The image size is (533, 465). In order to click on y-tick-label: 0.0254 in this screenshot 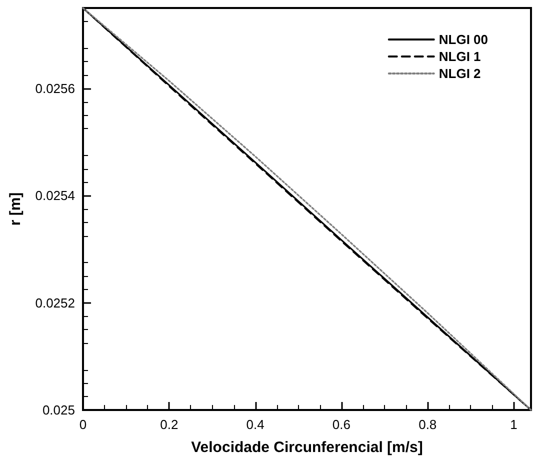, I will do `click(55, 196)`.